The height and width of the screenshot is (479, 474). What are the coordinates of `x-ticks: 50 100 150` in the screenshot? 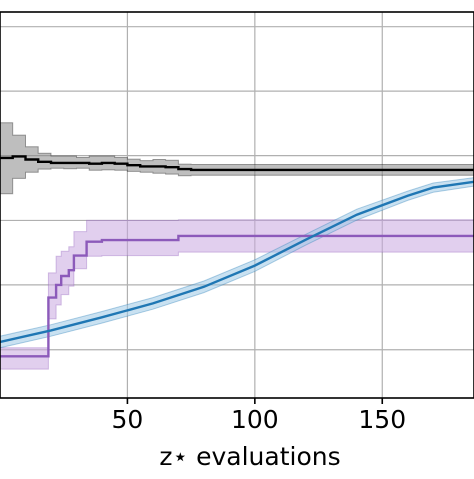 It's located at (259, 416).